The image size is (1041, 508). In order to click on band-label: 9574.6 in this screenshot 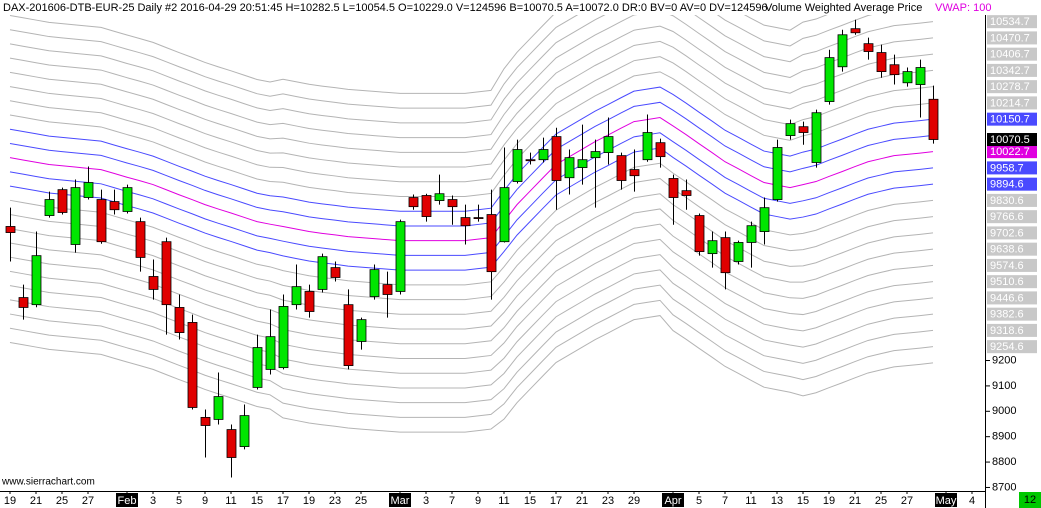, I will do `click(1007, 266)`.